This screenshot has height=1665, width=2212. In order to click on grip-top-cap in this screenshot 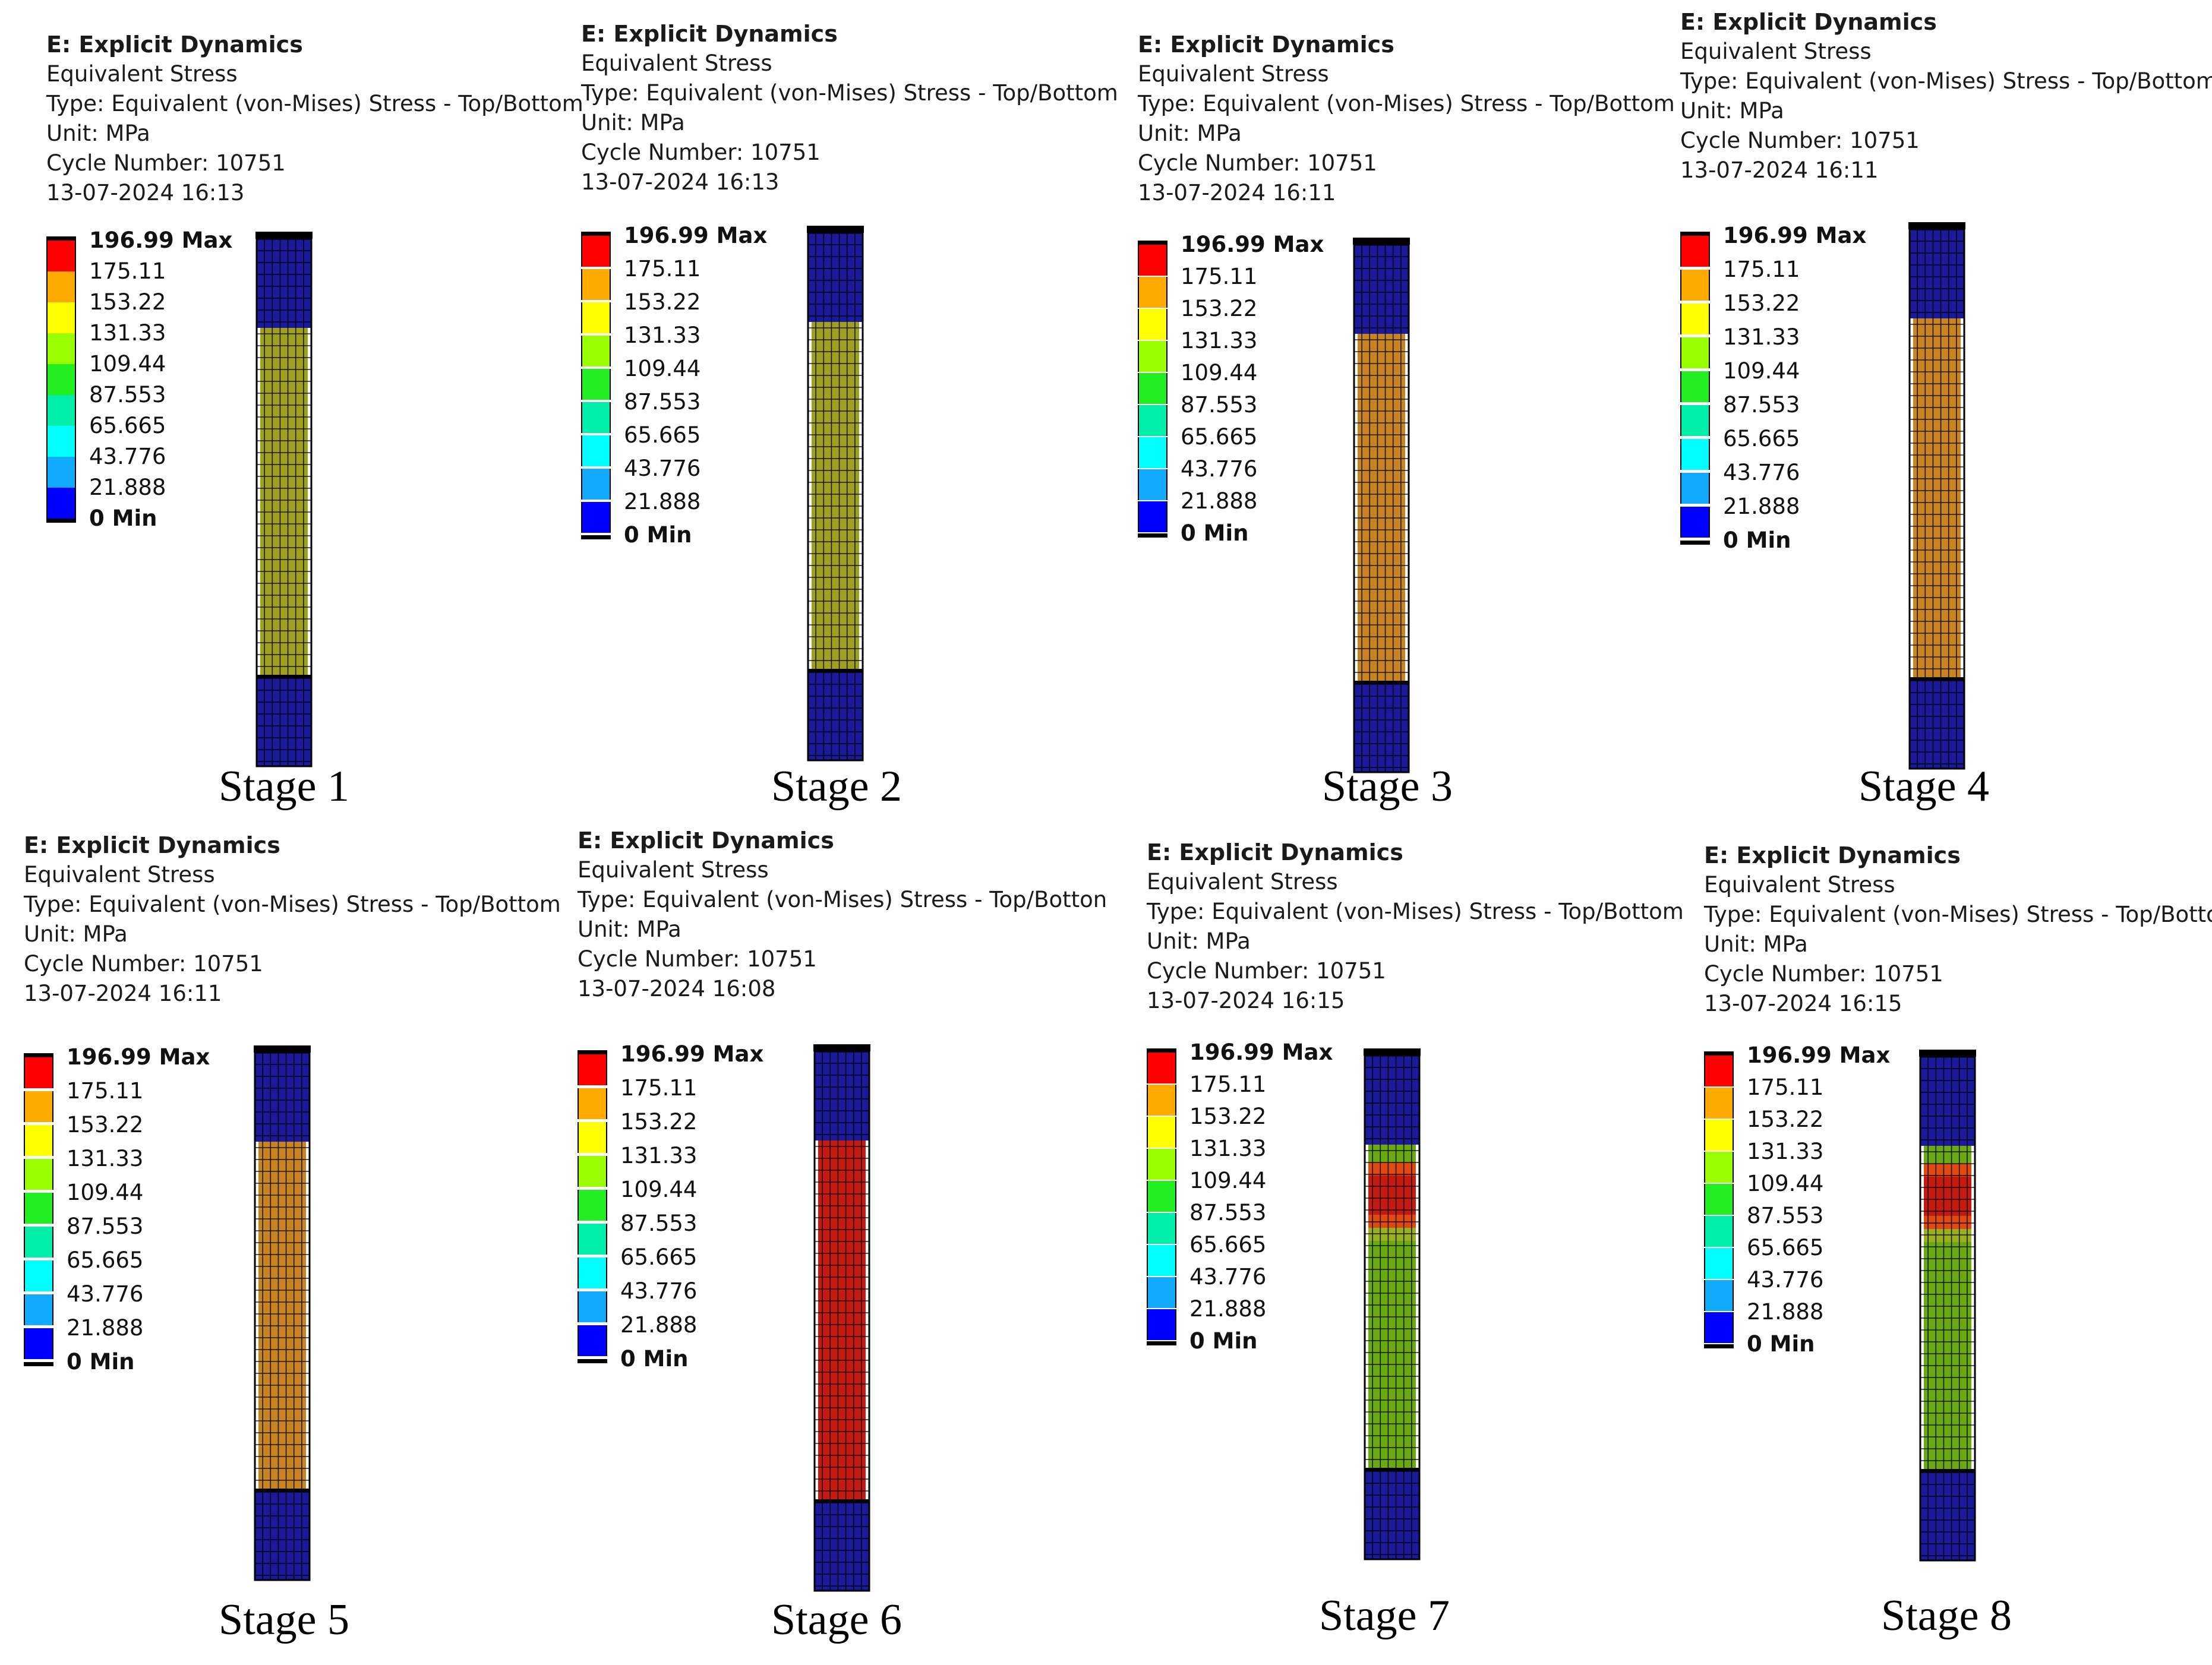, I will do `click(282, 1049)`.